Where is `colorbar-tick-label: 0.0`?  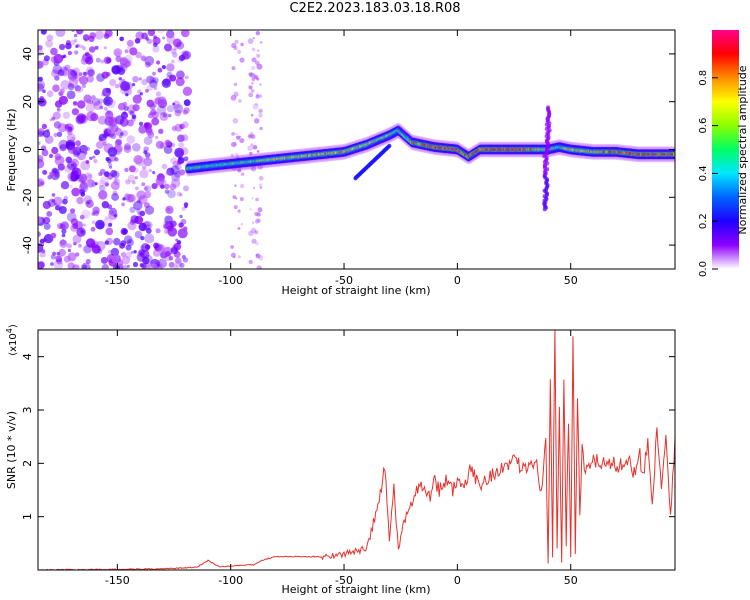 colorbar-tick-label: 0.0 is located at coordinates (703, 269).